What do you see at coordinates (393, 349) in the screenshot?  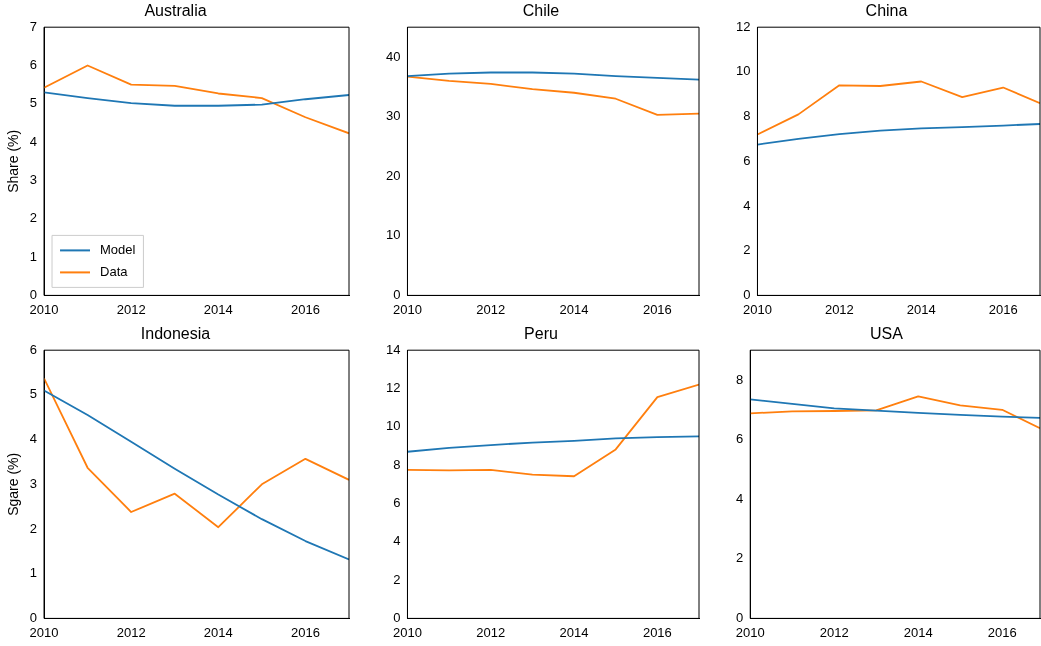 I see `y-tick-label: 14` at bounding box center [393, 349].